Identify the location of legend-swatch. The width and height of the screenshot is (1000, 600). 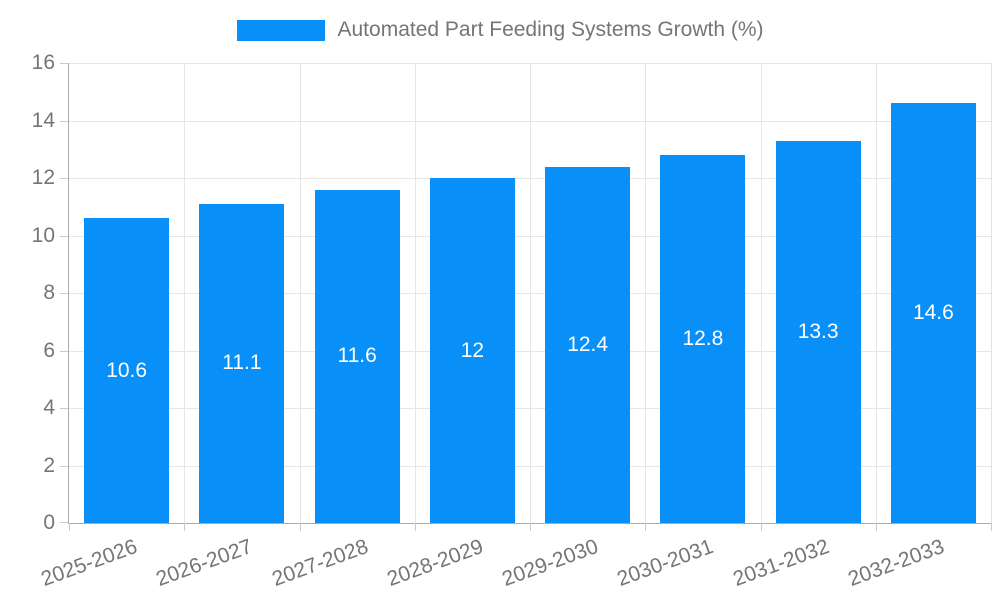
(280, 30).